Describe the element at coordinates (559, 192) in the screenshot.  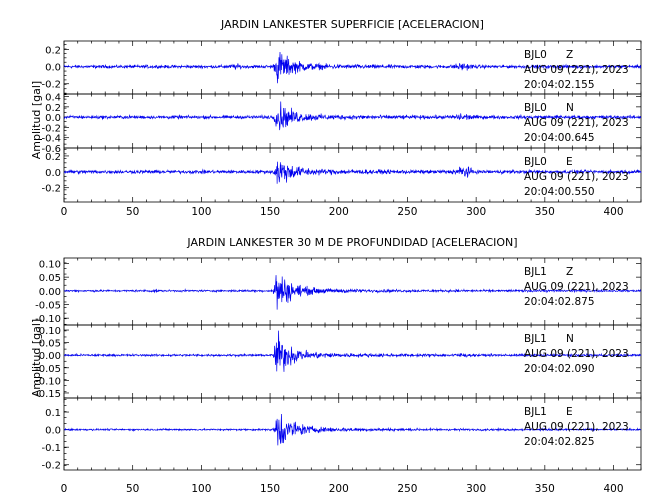
I see `record-time: 20:04:00.550` at that location.